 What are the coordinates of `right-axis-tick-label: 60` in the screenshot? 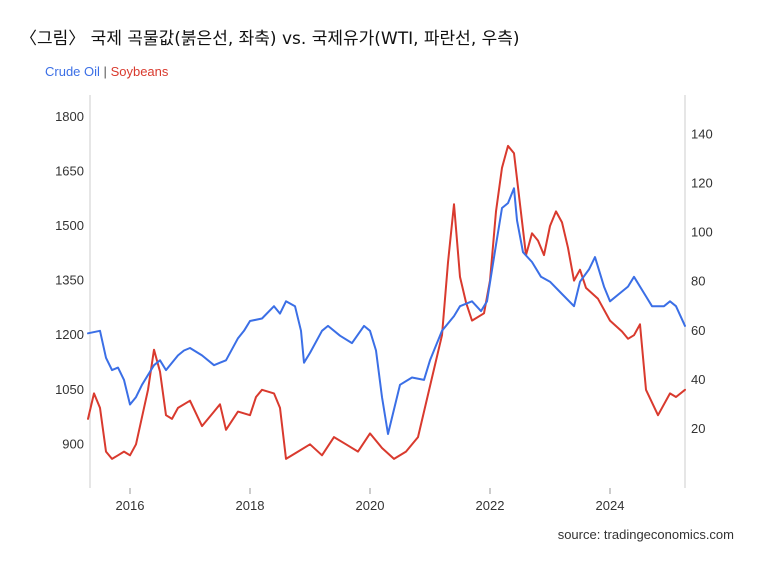 It's located at (698, 330).